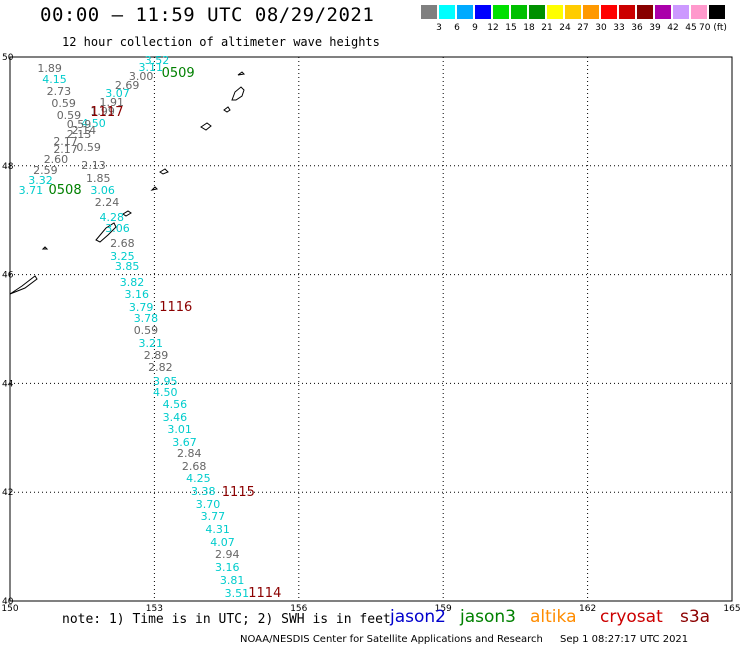 Image resolution: width=740 pixels, height=650 pixels. I want to click on wave-height-value: 1.91, so click(112, 103).